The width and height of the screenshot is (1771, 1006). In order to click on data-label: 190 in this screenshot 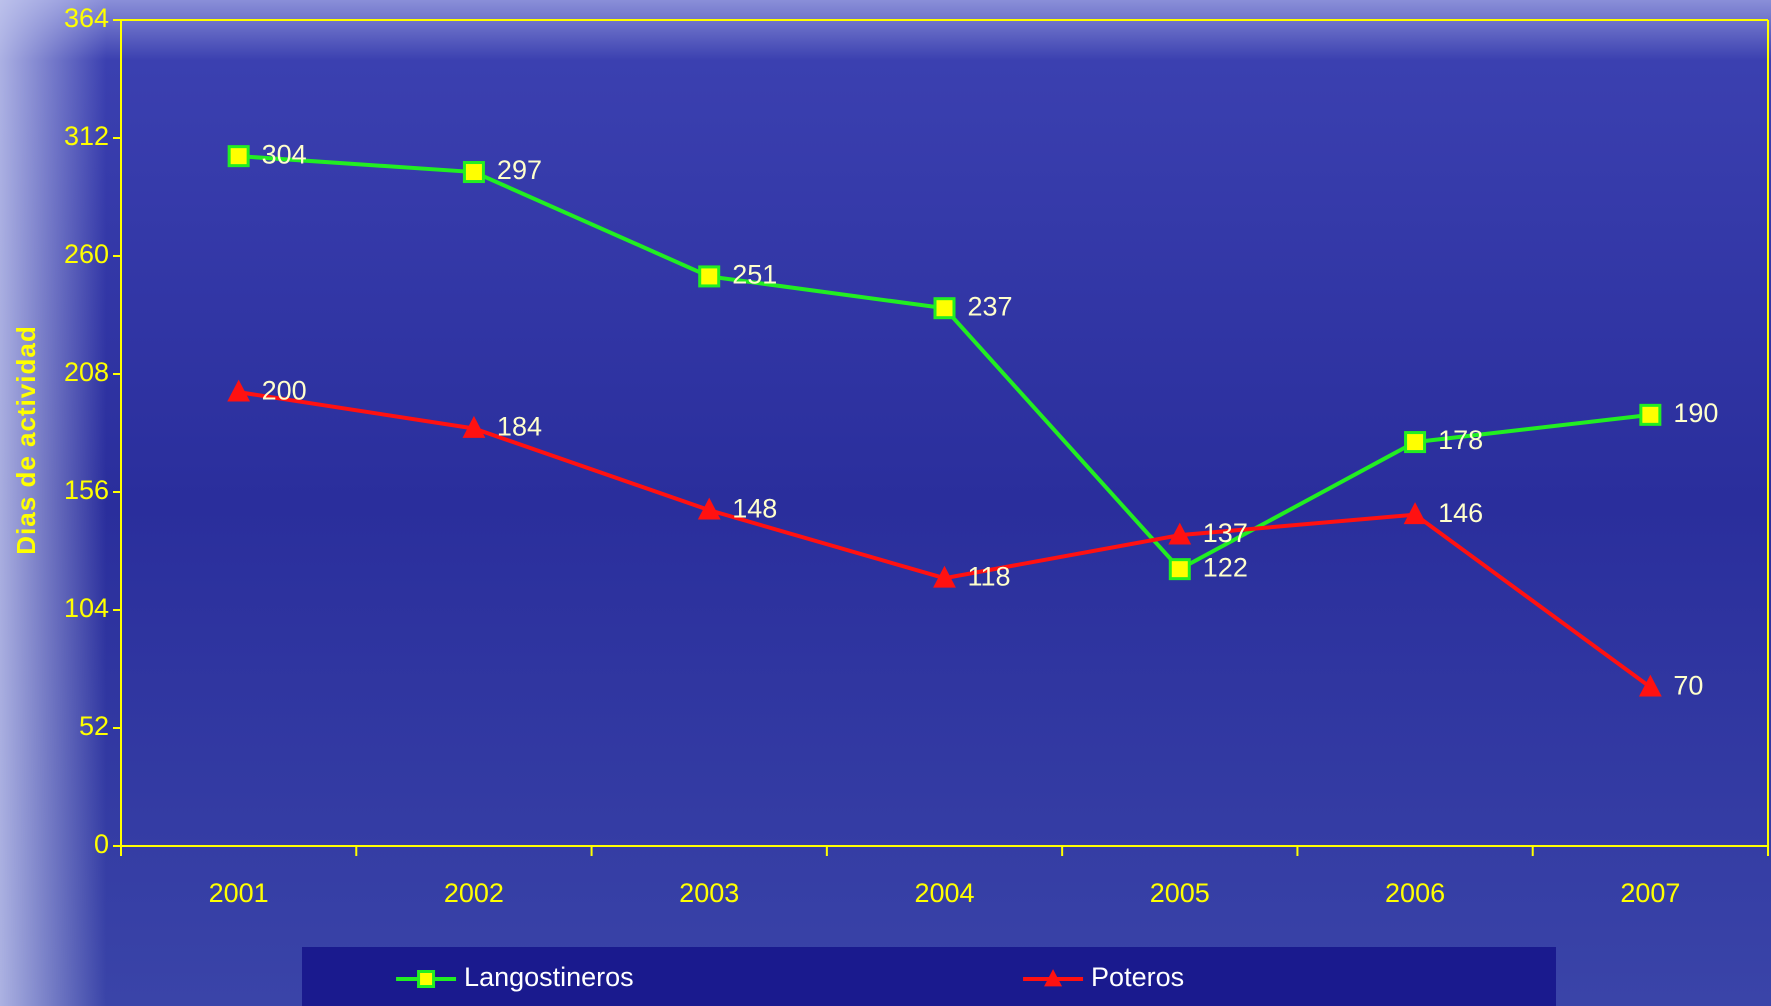, I will do `click(1695, 413)`.